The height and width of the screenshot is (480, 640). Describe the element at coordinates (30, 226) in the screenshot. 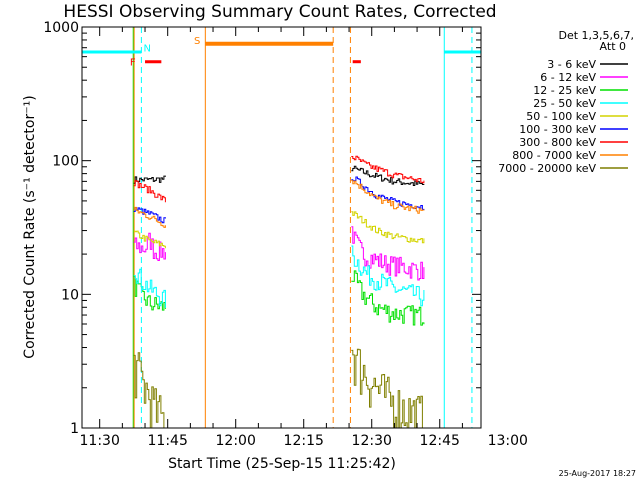

I see `y-axis-label: Corrected Count Rate (s⁻¹ detector⁻¹)` at that location.